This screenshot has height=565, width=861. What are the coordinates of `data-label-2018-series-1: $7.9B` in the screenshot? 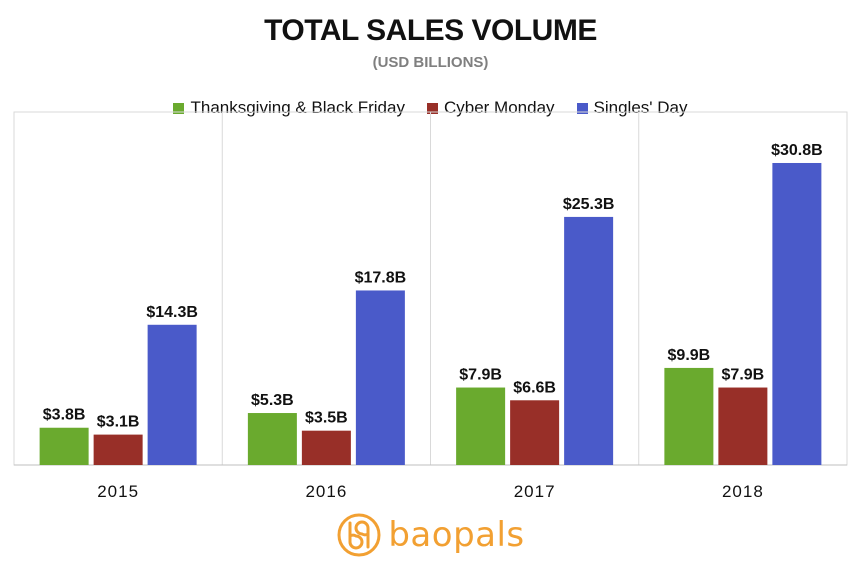 It's located at (743, 375).